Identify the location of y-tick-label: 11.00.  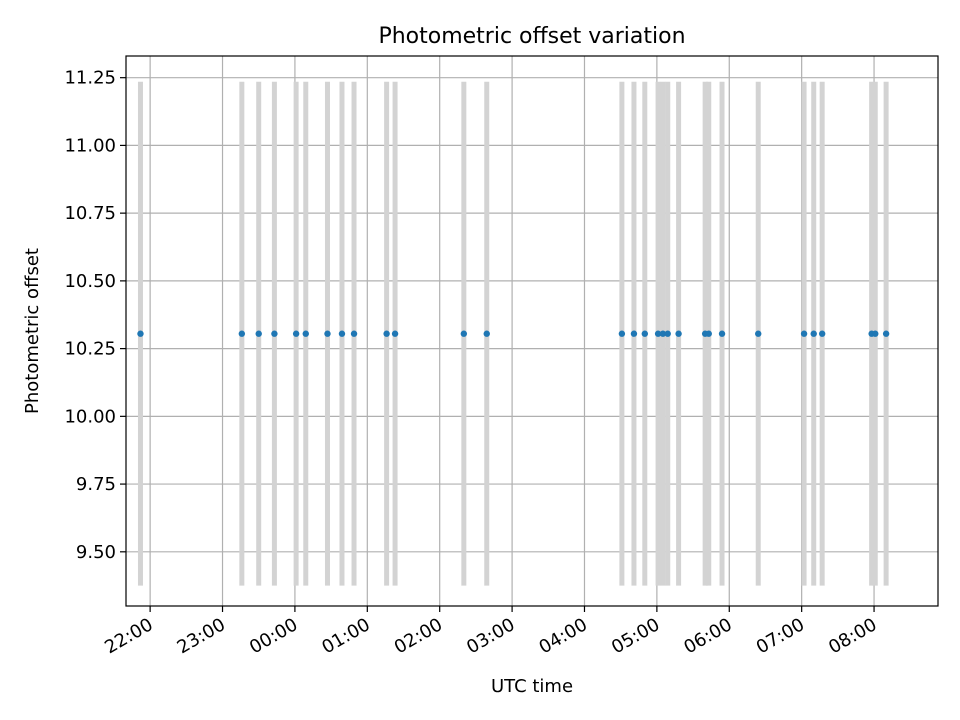
(90, 145).